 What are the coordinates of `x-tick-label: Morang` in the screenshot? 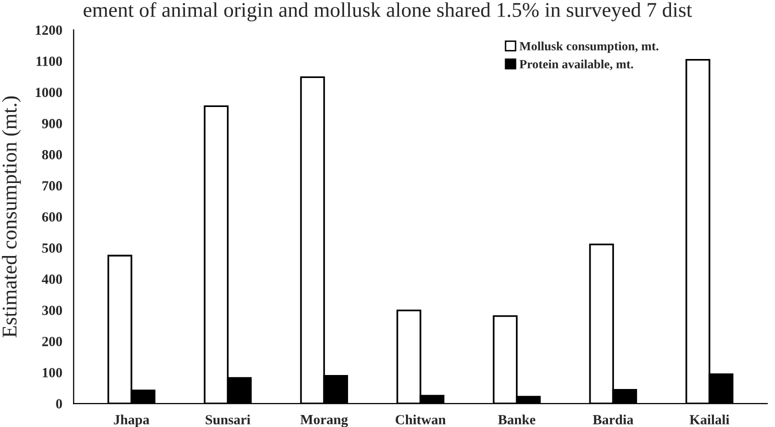 It's located at (324, 421).